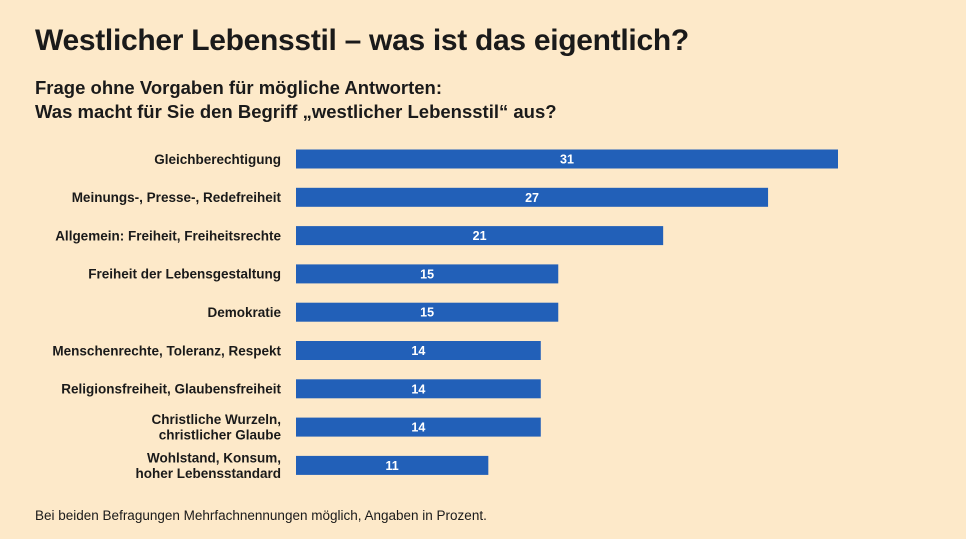 The image size is (966, 539). I want to click on bar-value-label: 31, so click(567, 160).